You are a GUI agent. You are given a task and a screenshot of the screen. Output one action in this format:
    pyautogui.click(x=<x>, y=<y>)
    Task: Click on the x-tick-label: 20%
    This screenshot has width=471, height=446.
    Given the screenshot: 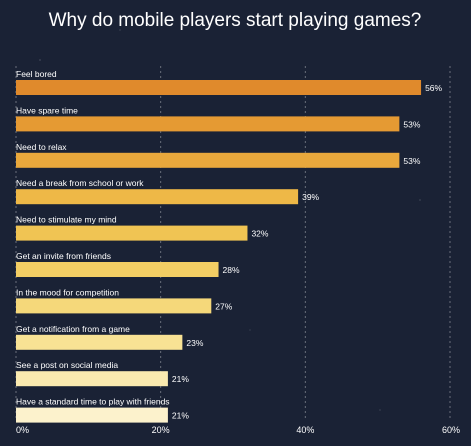 What is the action you would take?
    pyautogui.click(x=161, y=430)
    